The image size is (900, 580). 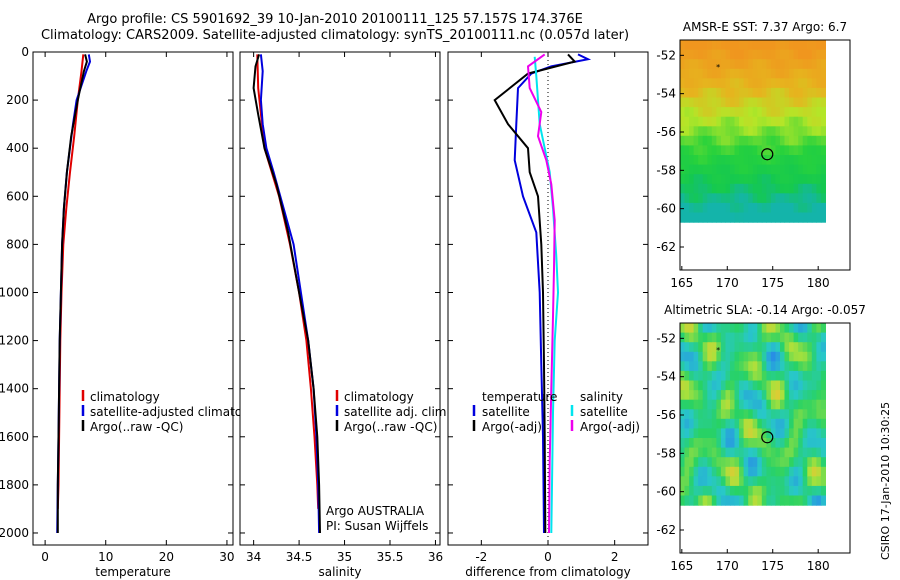 What do you see at coordinates (14, 341) in the screenshot?
I see `y-tick-label: 1200` at bounding box center [14, 341].